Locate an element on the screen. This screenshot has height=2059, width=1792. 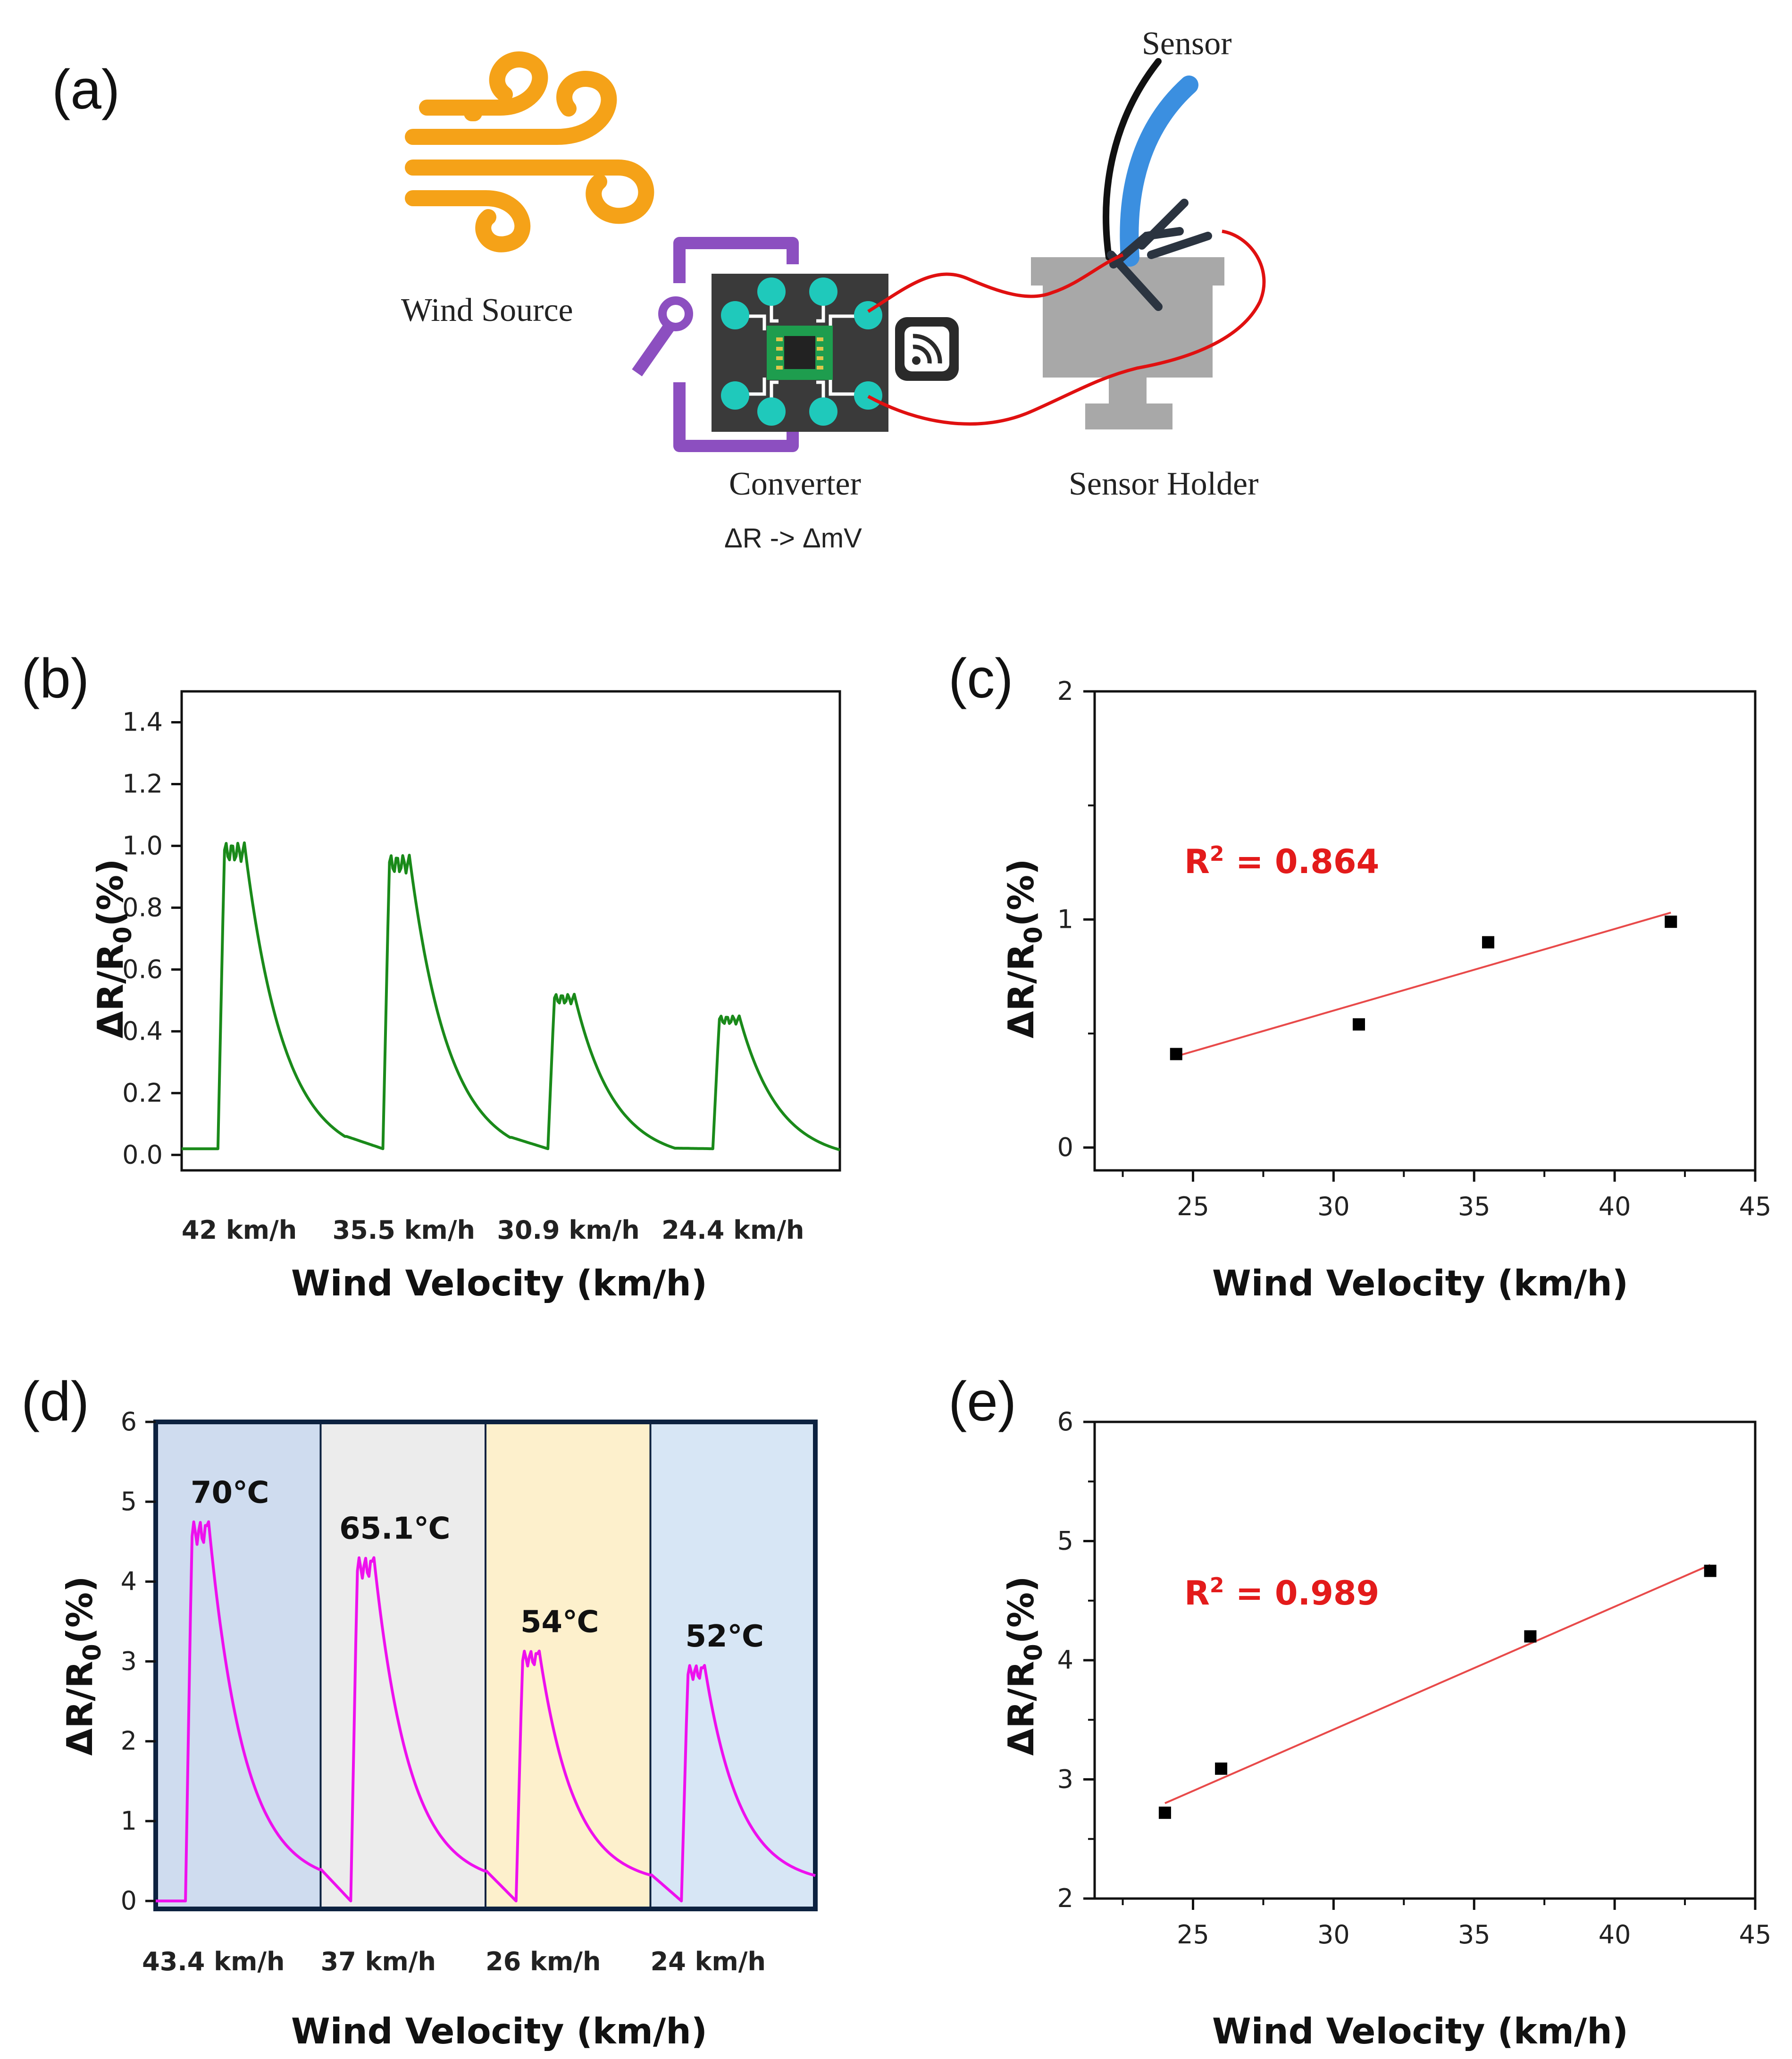
r2-annotation-e: R2 = 0.989 is located at coordinates (1281, 1593).